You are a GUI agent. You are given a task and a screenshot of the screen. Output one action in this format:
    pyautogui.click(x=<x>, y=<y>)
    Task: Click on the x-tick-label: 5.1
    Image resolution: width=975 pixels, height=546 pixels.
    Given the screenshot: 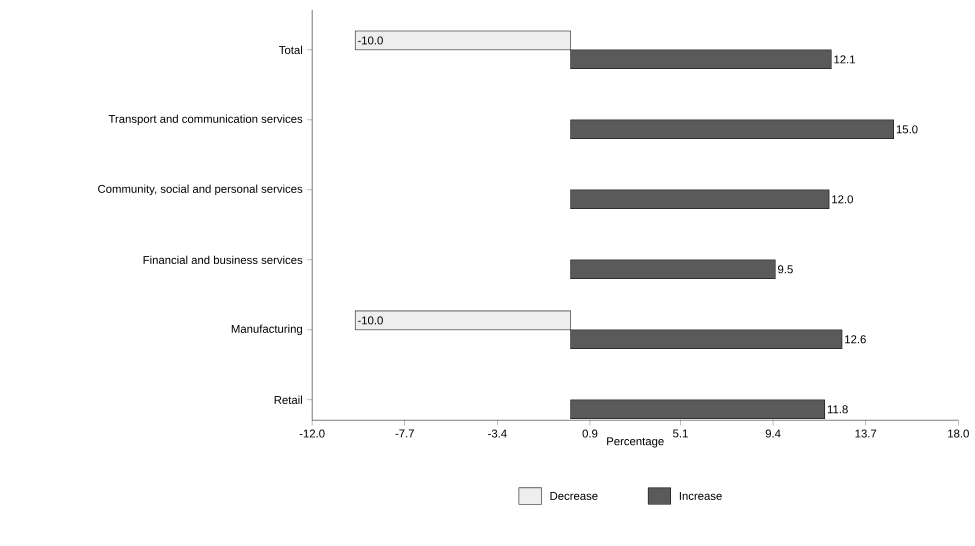 What is the action you would take?
    pyautogui.click(x=680, y=433)
    